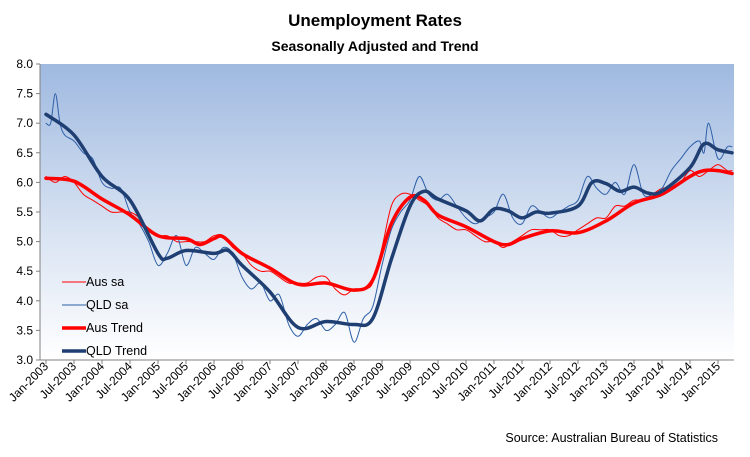 The height and width of the screenshot is (457, 750). What do you see at coordinates (24, 330) in the screenshot?
I see `y-tick-label: 3.5` at bounding box center [24, 330].